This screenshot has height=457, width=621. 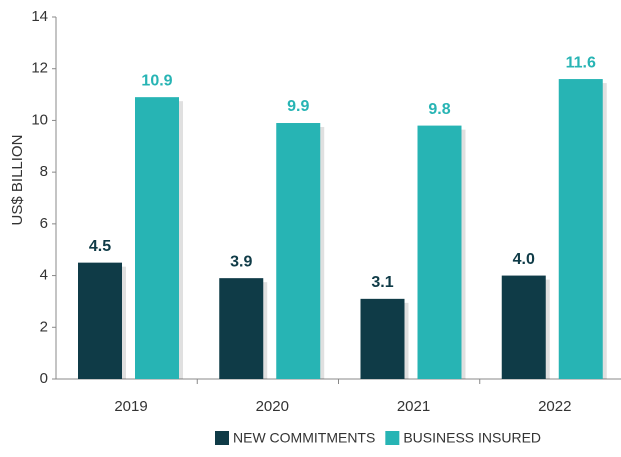 What do you see at coordinates (581, 62) in the screenshot?
I see `value-label: 11.6` at bounding box center [581, 62].